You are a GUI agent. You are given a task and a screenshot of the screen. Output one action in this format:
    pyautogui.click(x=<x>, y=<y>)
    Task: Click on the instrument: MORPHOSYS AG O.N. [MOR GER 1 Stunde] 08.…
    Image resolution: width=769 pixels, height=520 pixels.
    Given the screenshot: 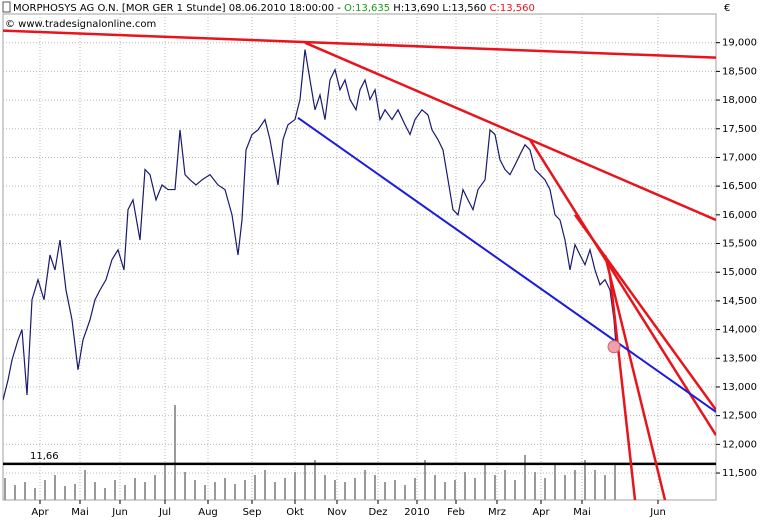 What is the action you would take?
    pyautogui.click(x=177, y=8)
    